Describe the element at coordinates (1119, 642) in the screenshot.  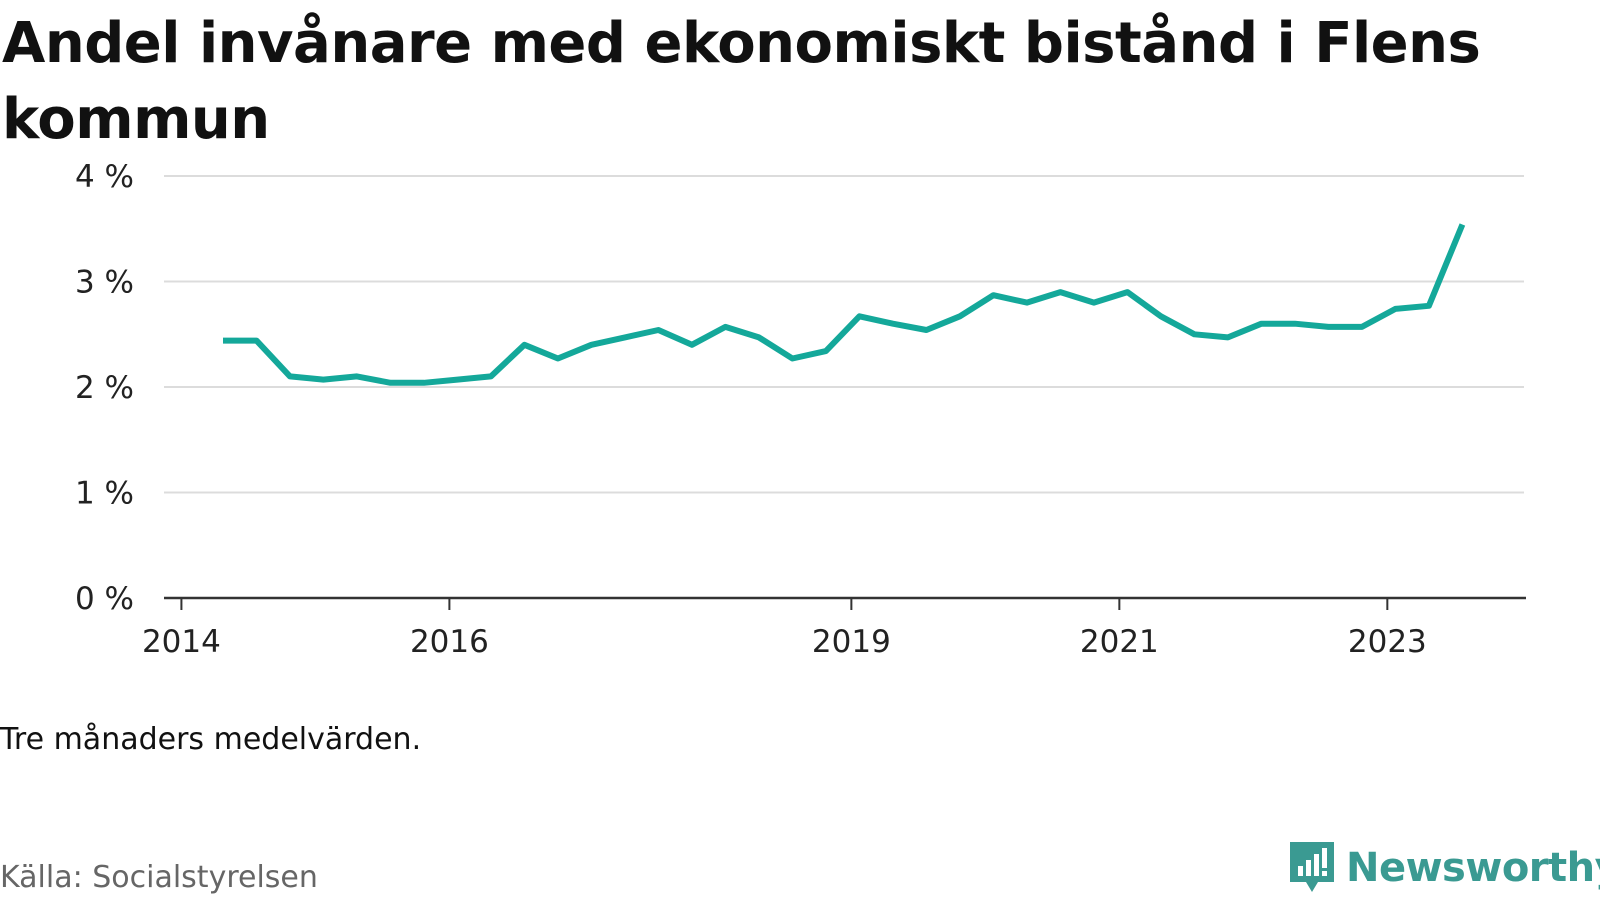
I see `x-tick-label: 2021` at that location.